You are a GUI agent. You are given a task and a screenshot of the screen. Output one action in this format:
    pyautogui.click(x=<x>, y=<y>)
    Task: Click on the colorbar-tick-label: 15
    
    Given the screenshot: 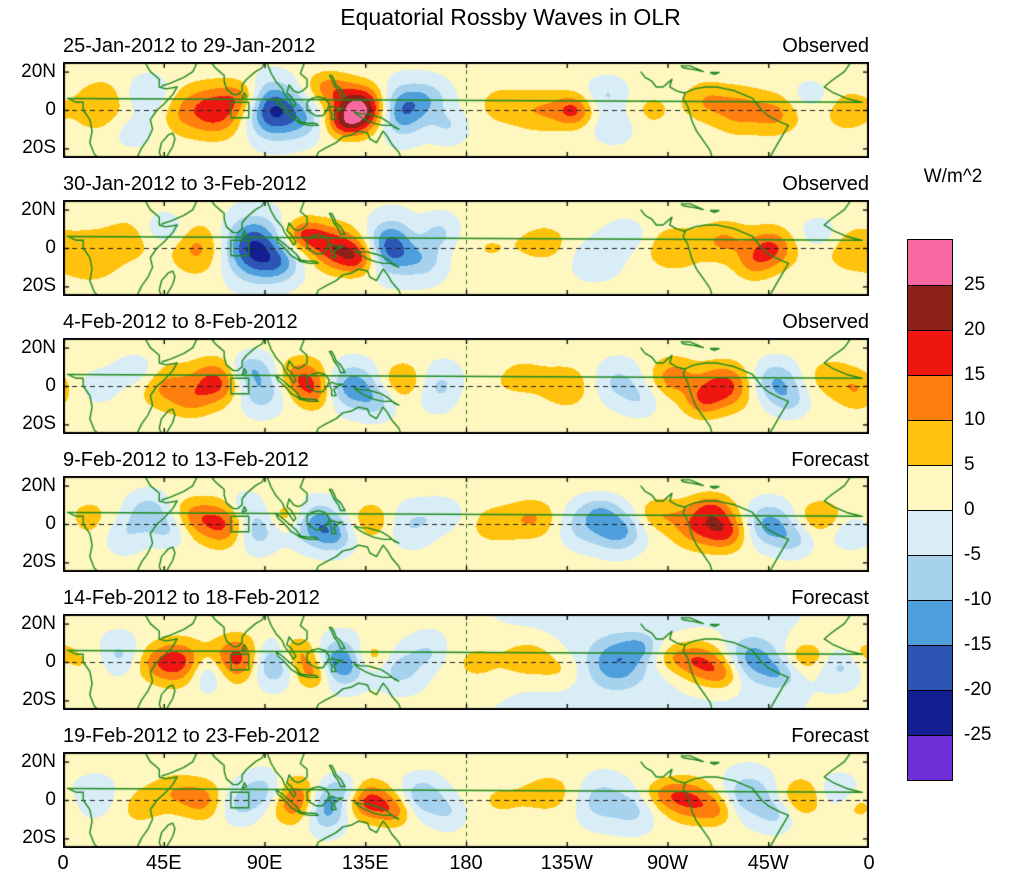 What is the action you would take?
    pyautogui.click(x=975, y=374)
    